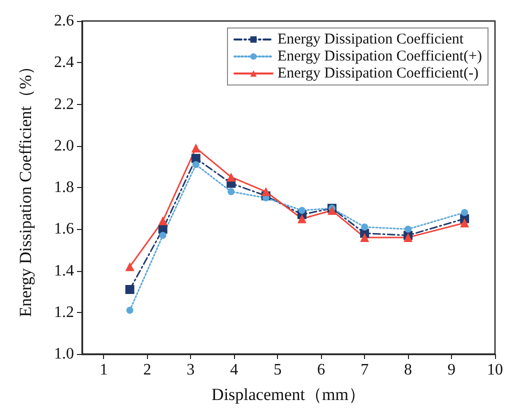 This screenshot has height=412, width=510. Describe the element at coordinates (64, 104) in the screenshot. I see `y-tick-label: 2.2` at that location.